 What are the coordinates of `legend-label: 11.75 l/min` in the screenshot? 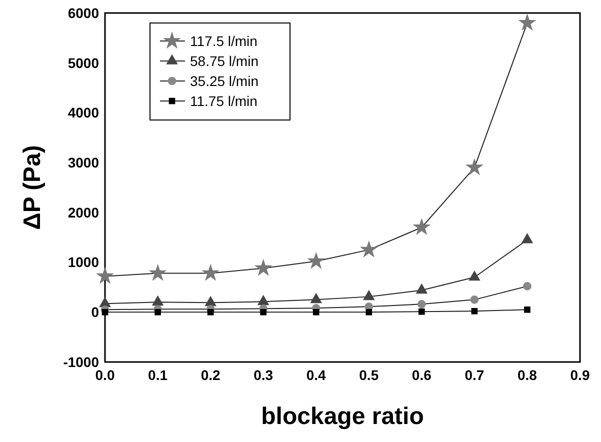 It's located at (224, 100).